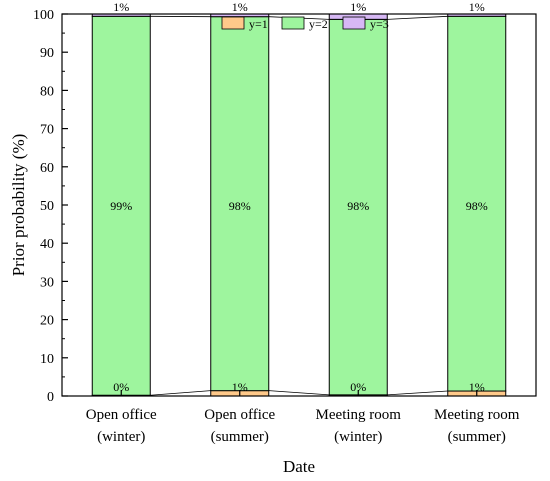 The width and height of the screenshot is (550, 481). I want to click on x-tick-label-4-line-2: (summer), so click(477, 437).